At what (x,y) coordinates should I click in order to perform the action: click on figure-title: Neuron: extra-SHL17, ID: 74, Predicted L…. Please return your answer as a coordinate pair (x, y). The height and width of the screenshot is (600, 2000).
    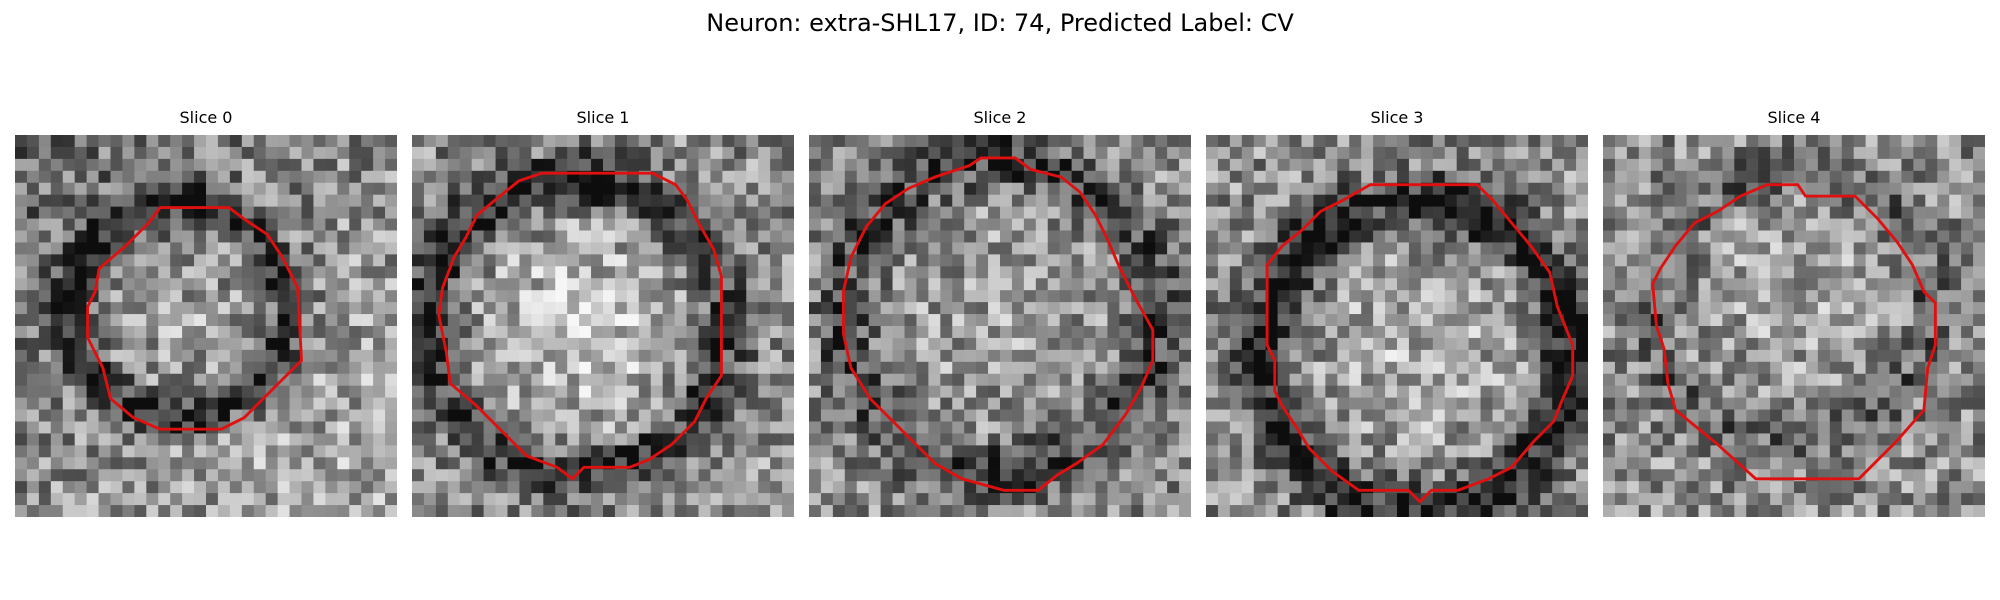
    Looking at the image, I should click on (1000, 23).